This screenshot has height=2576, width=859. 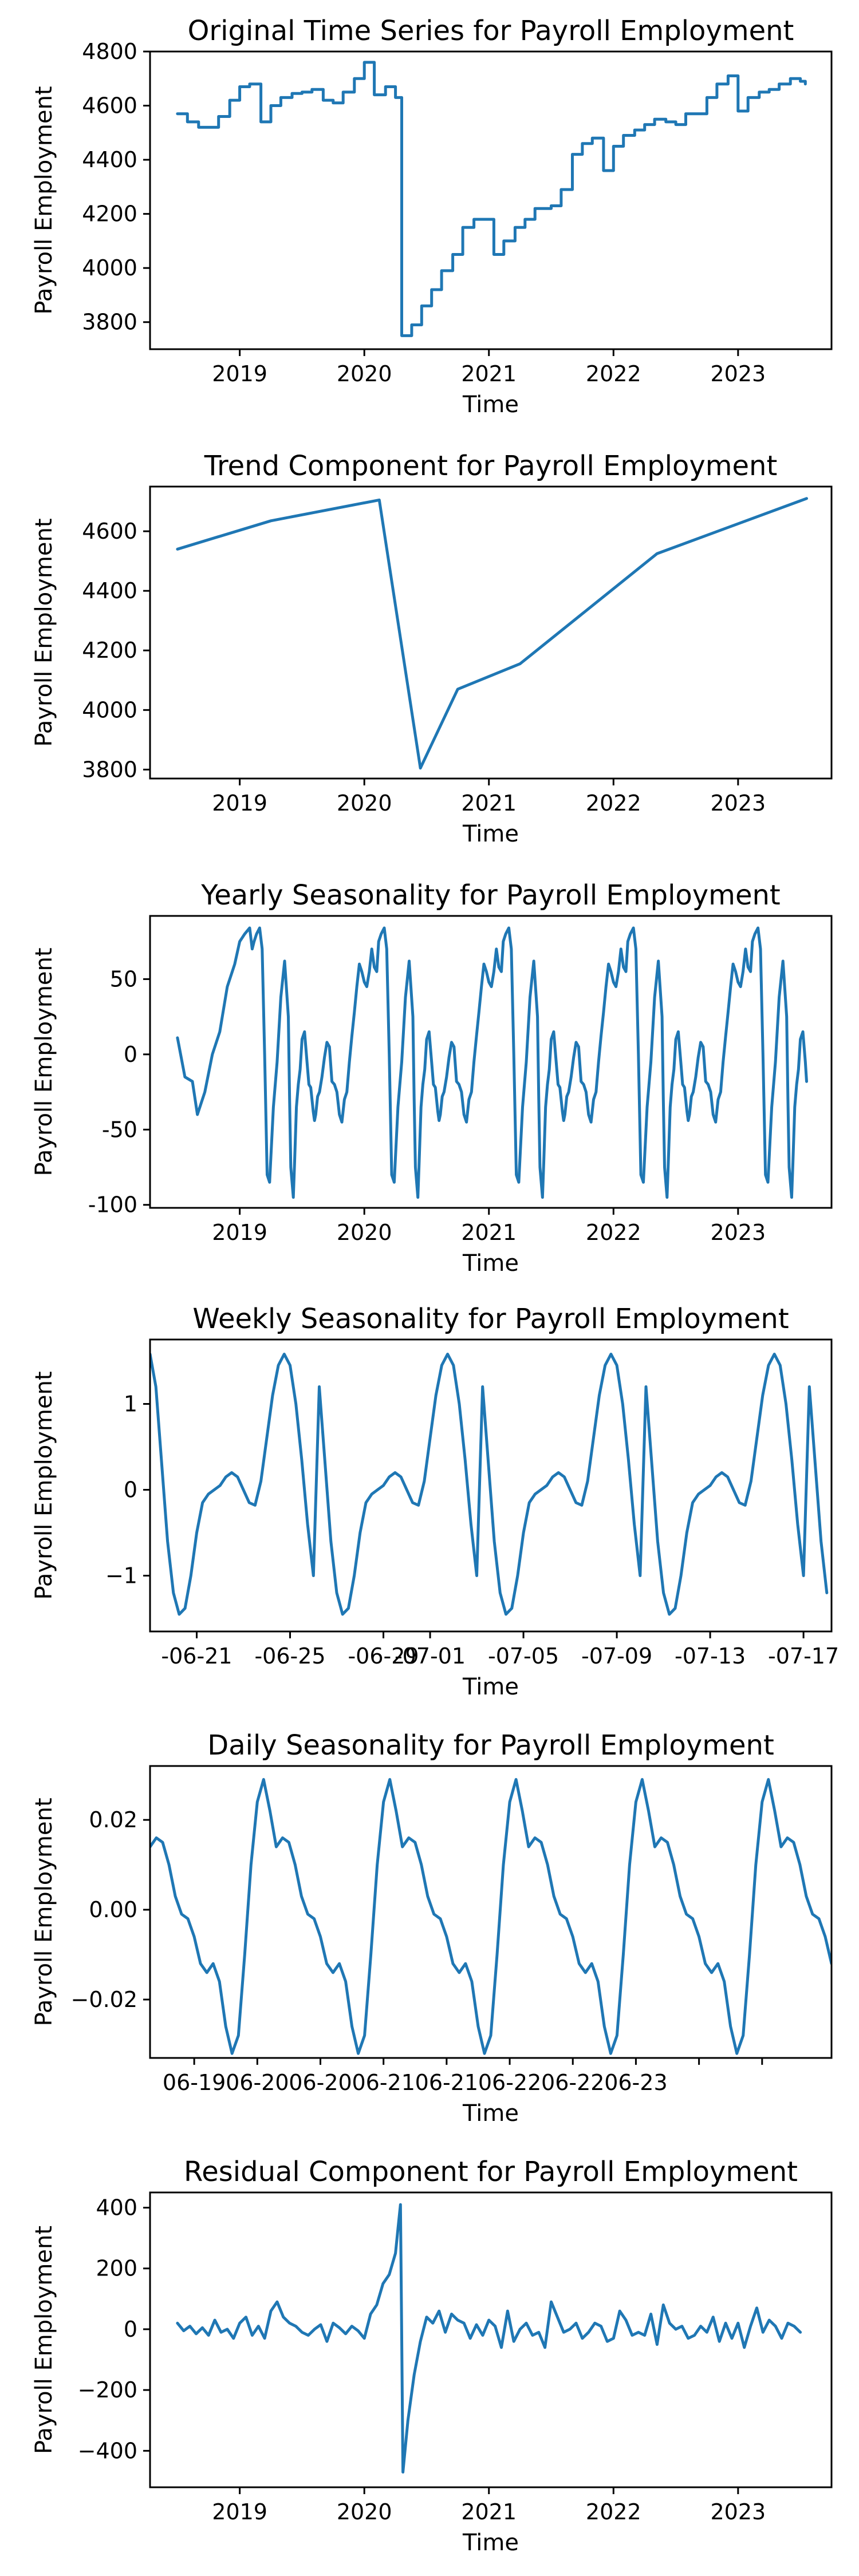 What do you see at coordinates (491, 466) in the screenshot?
I see `chart-title: Trend Component for Payroll Employment` at bounding box center [491, 466].